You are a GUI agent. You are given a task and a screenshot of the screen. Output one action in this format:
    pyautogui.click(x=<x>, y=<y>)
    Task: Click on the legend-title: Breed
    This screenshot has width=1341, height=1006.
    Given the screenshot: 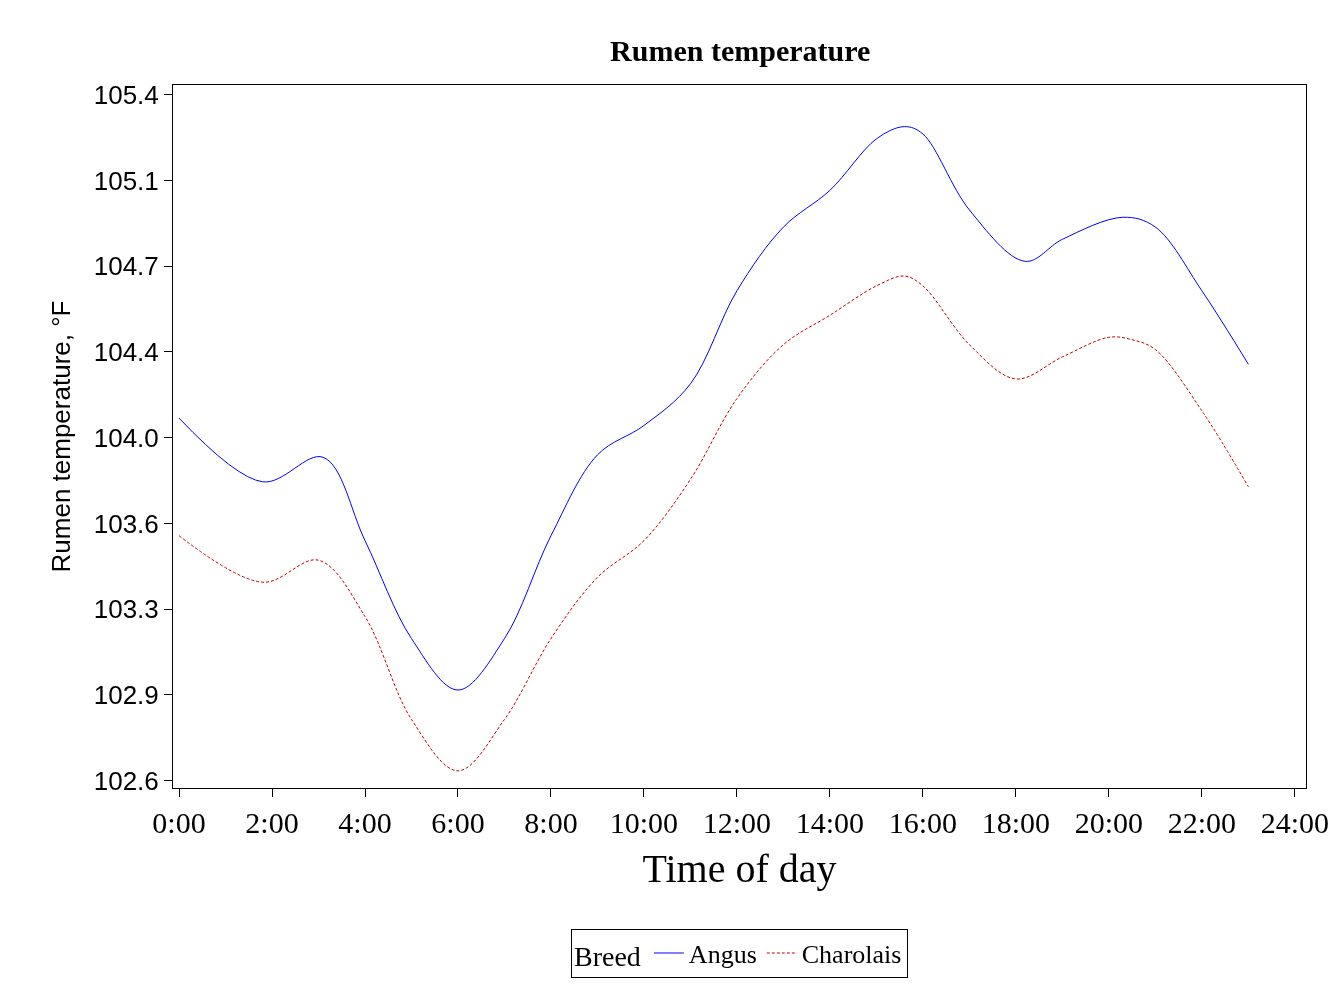 What is the action you would take?
    pyautogui.click(x=607, y=956)
    